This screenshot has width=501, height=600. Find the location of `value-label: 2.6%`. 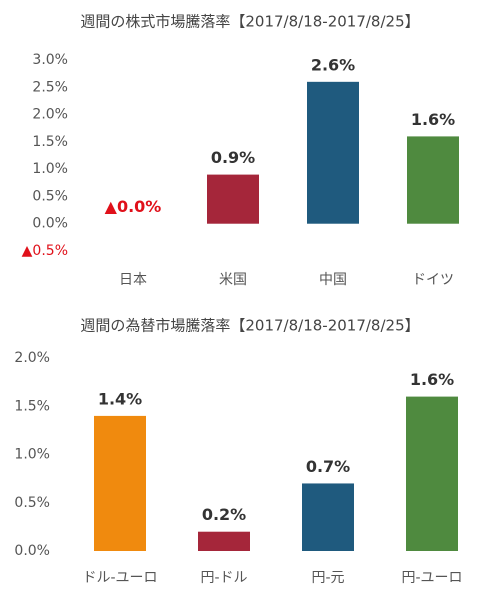

value-label: 2.6% is located at coordinates (333, 64).